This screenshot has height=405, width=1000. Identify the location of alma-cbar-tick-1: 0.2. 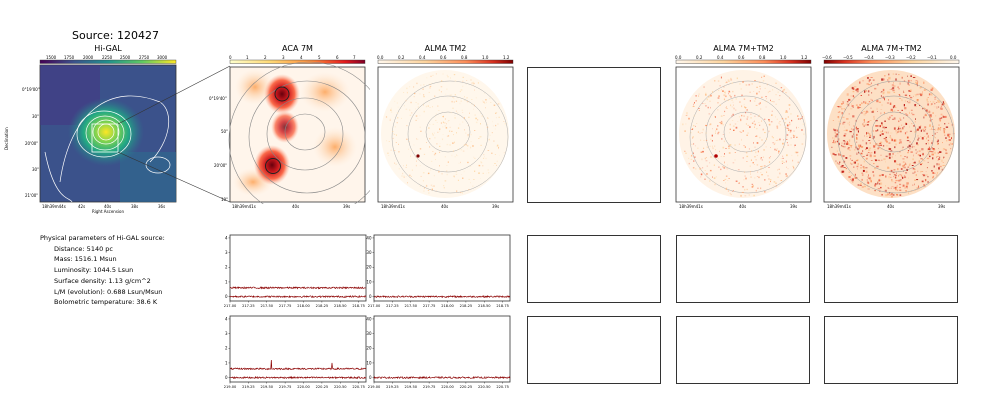
(401, 57).